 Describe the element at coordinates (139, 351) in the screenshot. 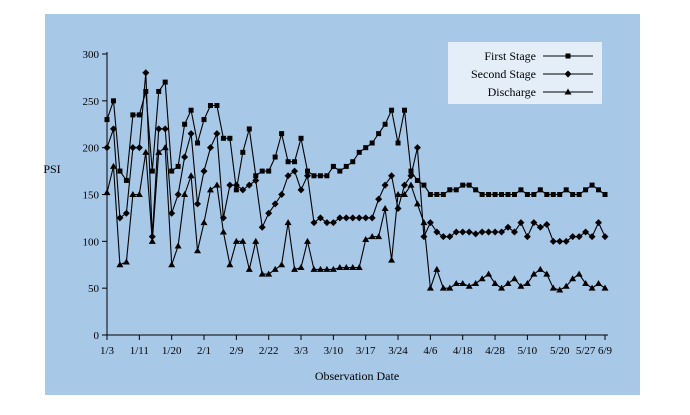

I see `x-tick-label: 1/11` at that location.